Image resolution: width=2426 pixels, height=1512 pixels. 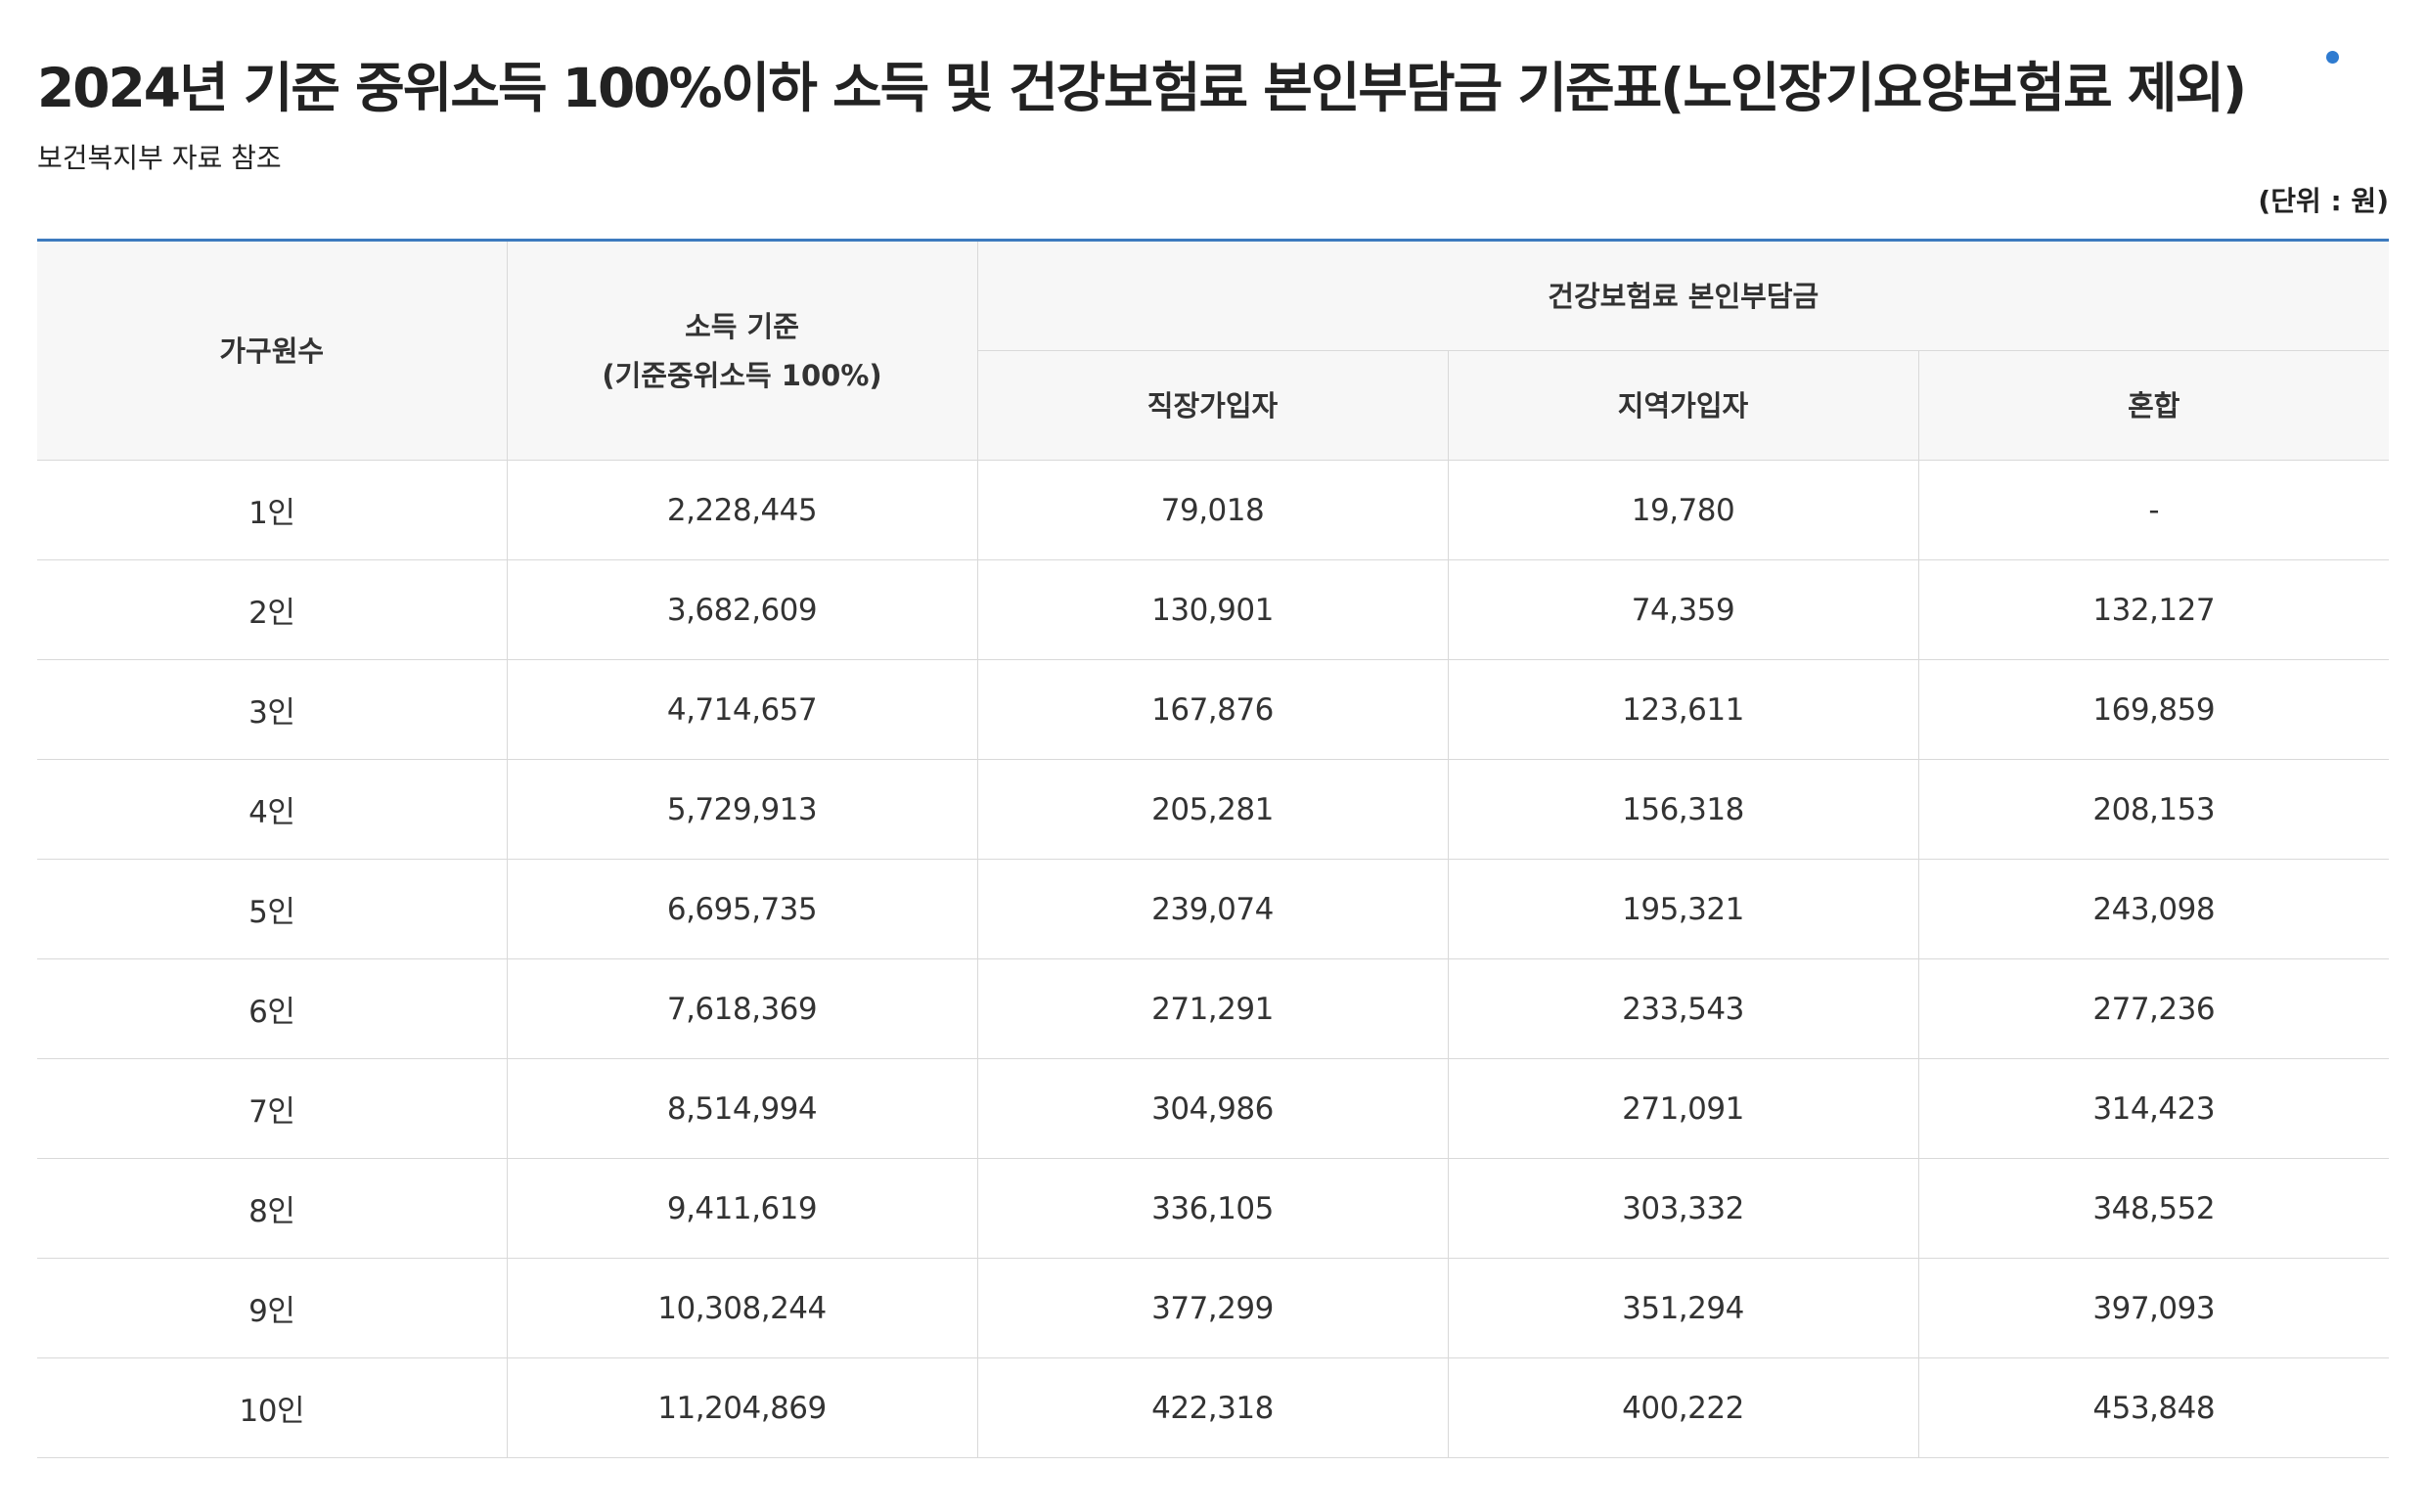 What do you see at coordinates (272, 909) in the screenshot?
I see `cell-household: 5인` at bounding box center [272, 909].